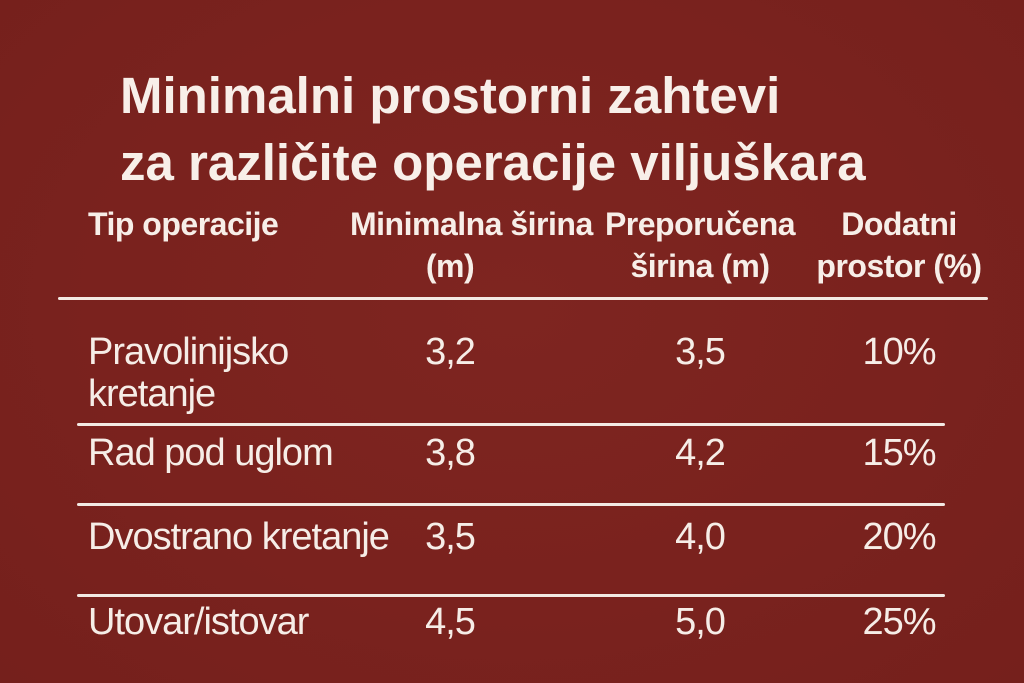 The width and height of the screenshot is (1024, 683). What do you see at coordinates (899, 537) in the screenshot?
I see `extra-space-cell: 20%` at bounding box center [899, 537].